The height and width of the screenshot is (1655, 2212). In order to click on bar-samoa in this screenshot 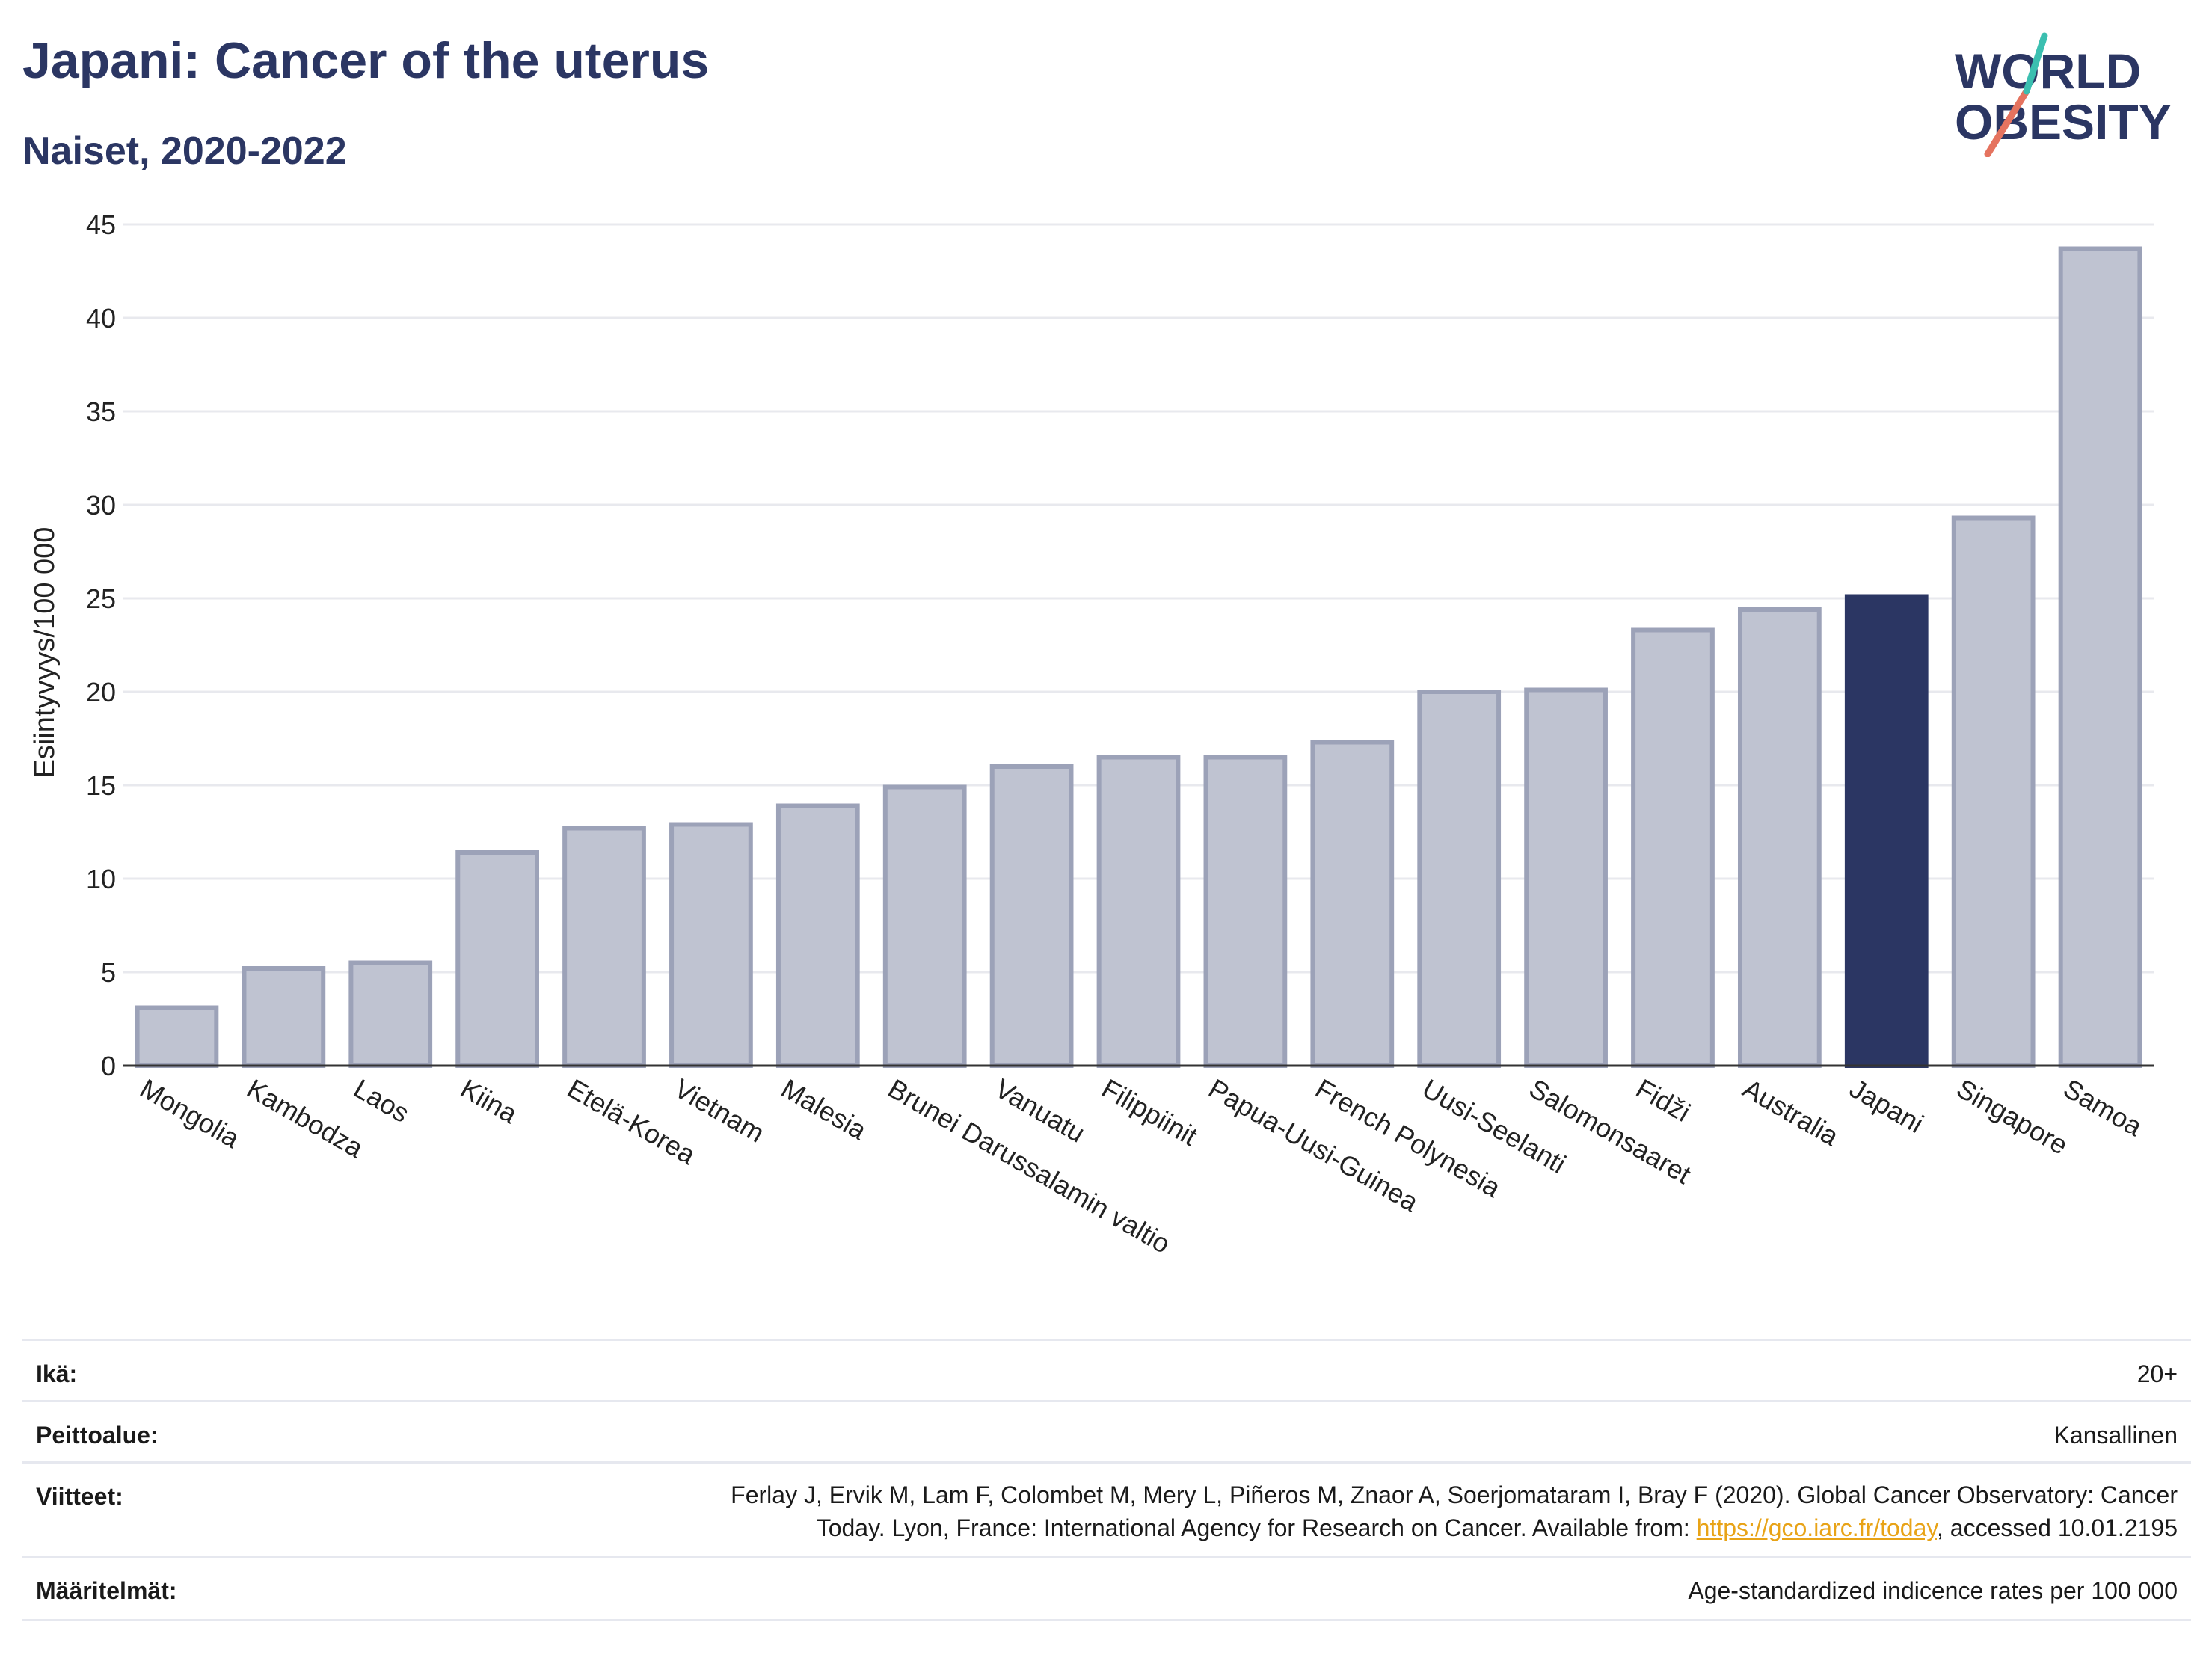, I will do `click(2100, 657)`.